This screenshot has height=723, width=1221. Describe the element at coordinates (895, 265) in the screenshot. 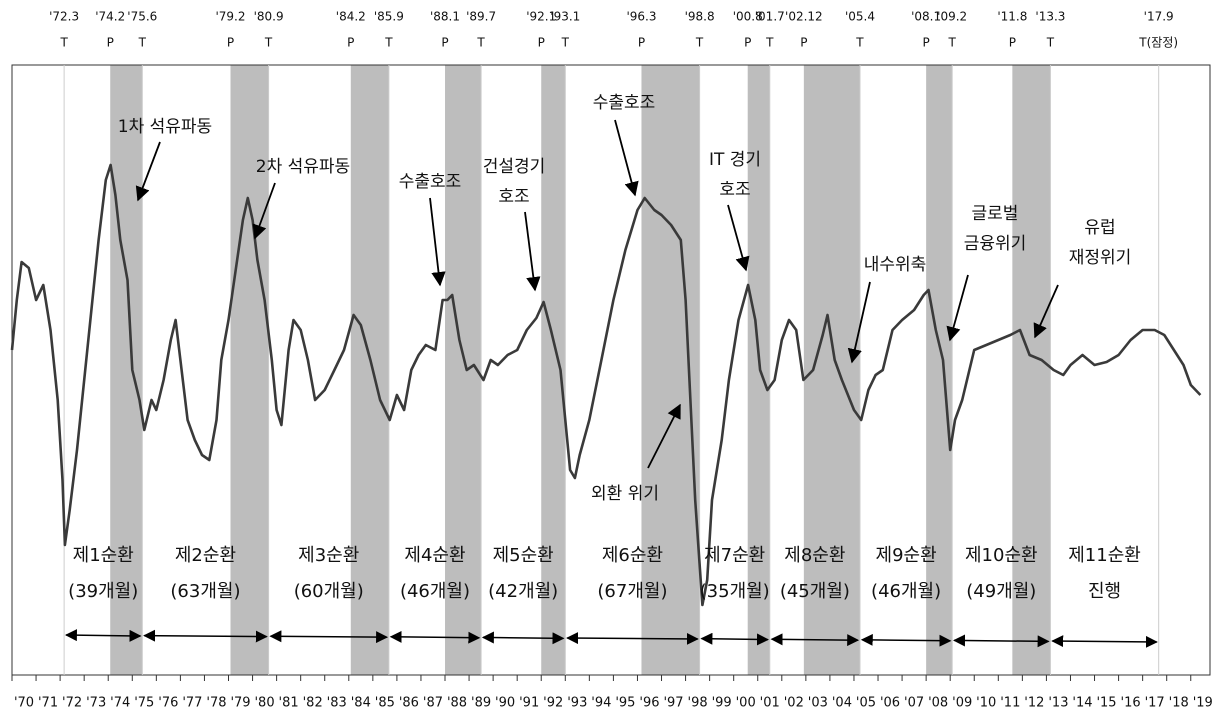

I see `annotation: 내수위축` at that location.